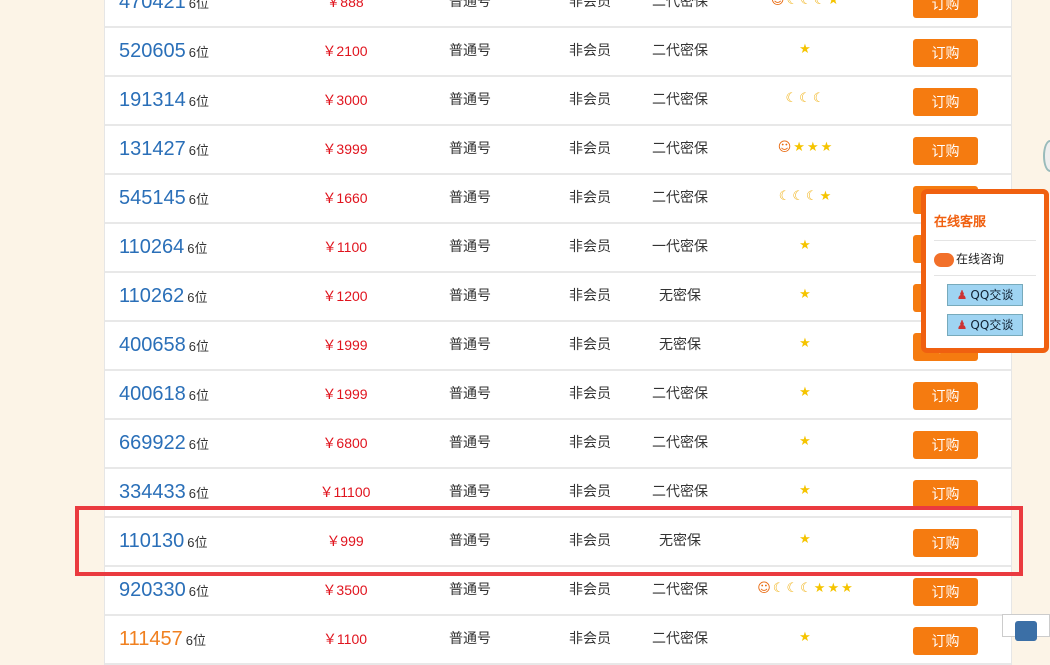  I want to click on price: ￥3000, so click(345, 100).